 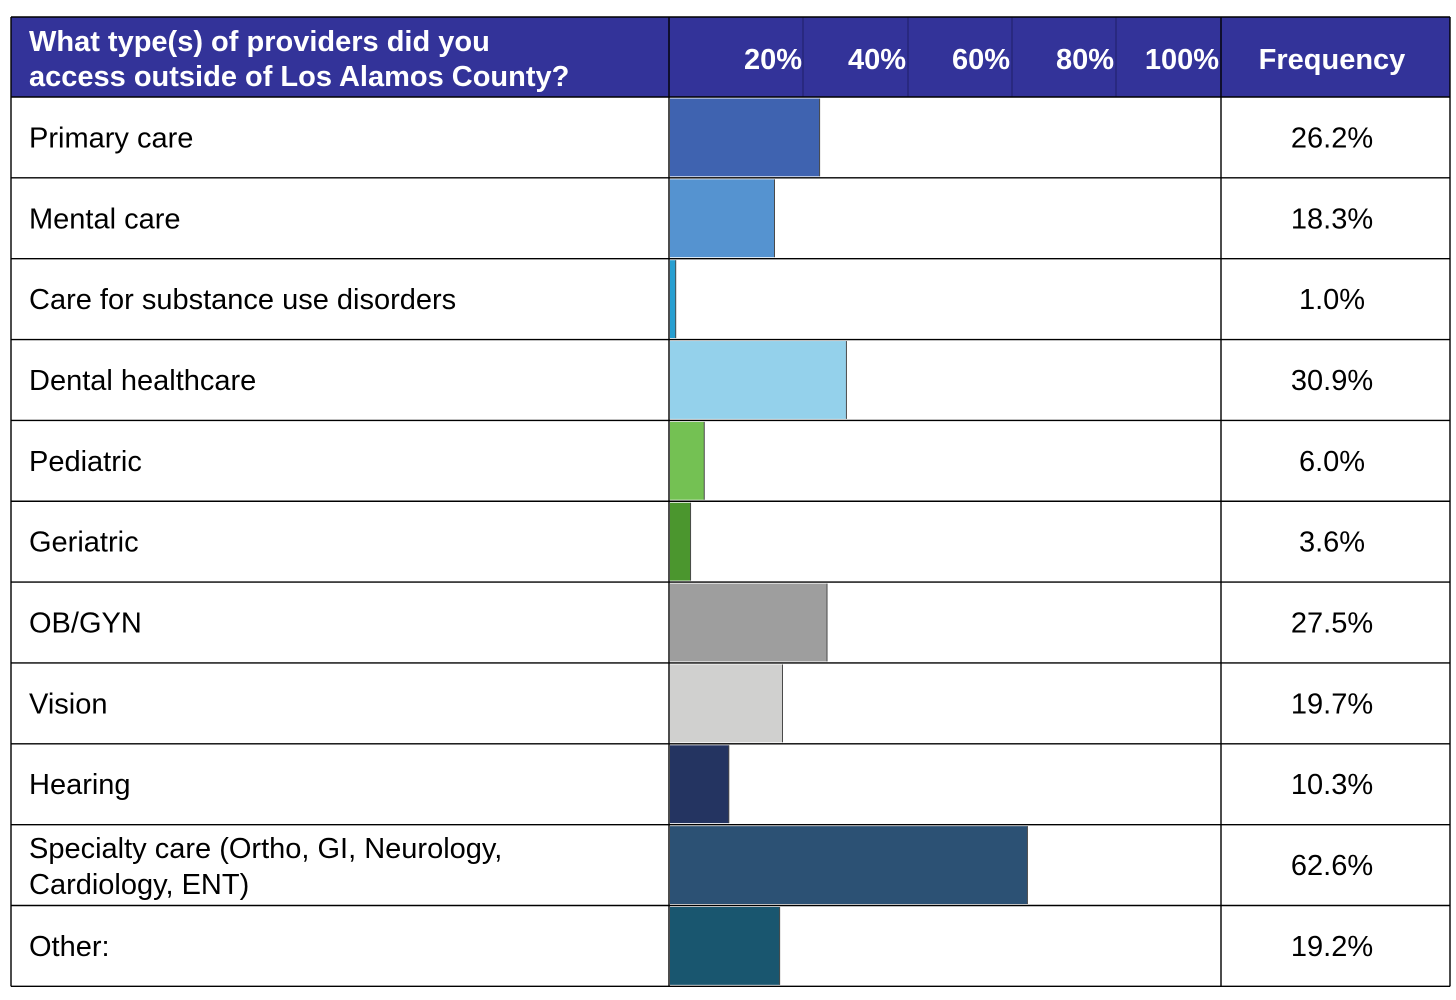 I want to click on row-value: 6.0%, so click(x=1332, y=462).